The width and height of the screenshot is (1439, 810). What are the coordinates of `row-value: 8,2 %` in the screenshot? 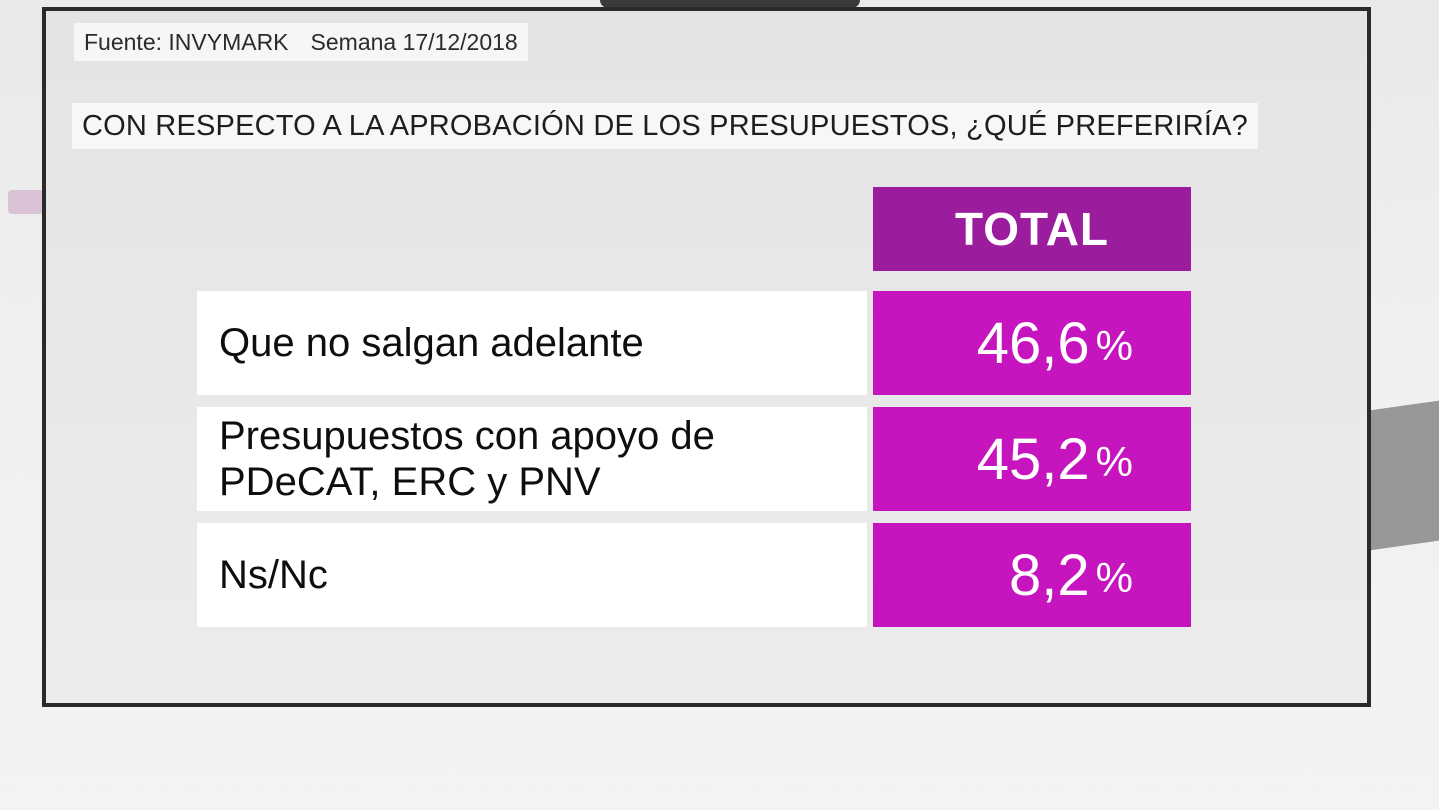 It's located at (1032, 575).